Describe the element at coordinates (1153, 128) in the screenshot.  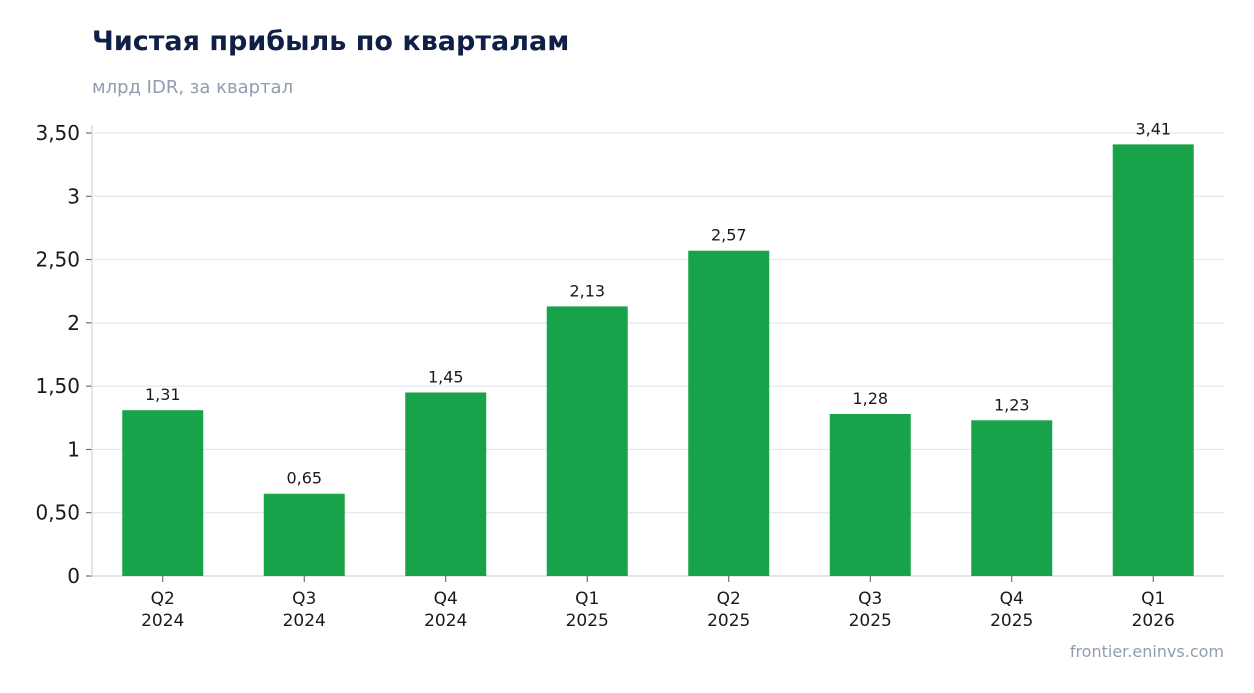
I see `bar-value-label: 3,41` at that location.